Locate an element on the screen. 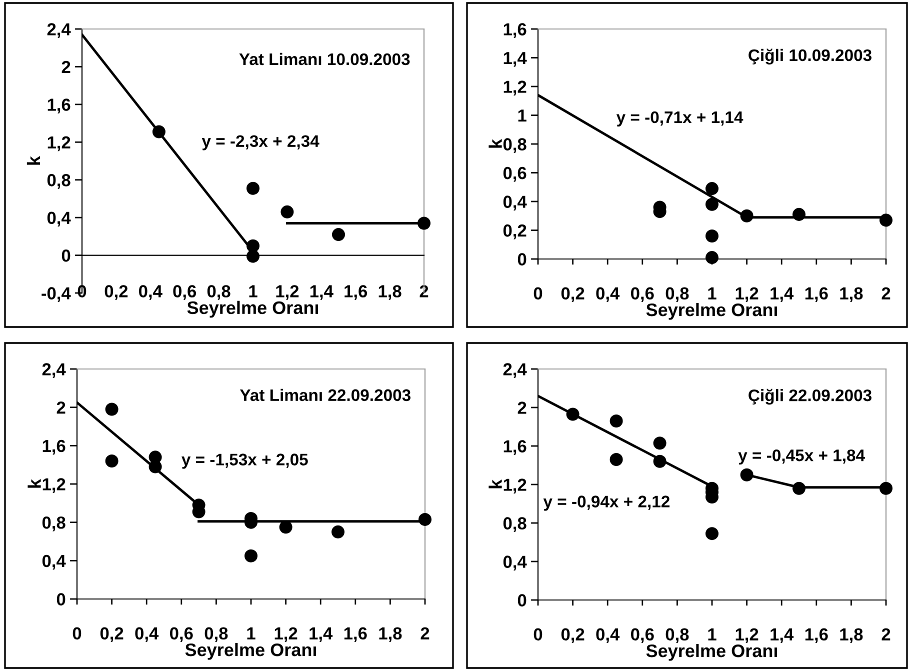 The height and width of the screenshot is (672, 909). annotation: y = -1,53x + 2,05 is located at coordinates (245, 461).